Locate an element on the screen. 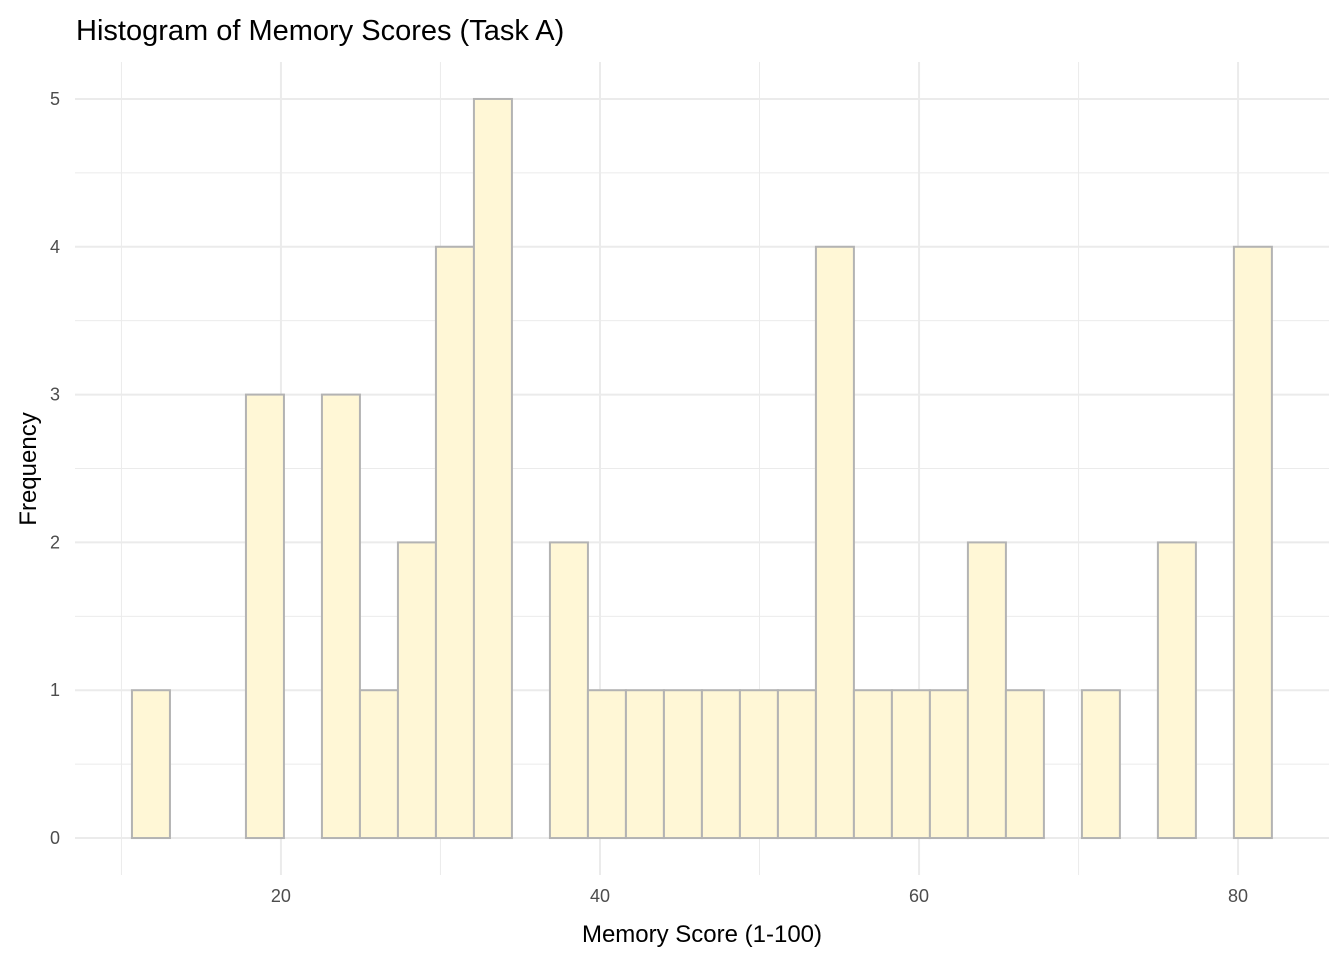  y-tick-label: 3 is located at coordinates (55, 395).